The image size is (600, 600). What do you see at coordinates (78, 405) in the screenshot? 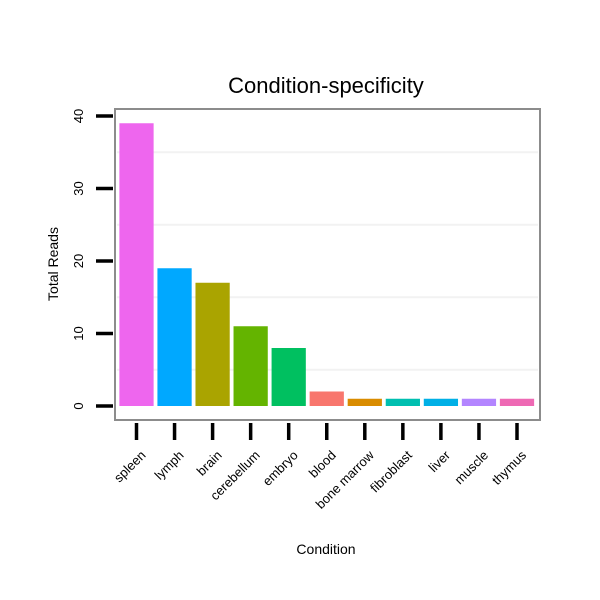
I see `y-tick-label: 0` at bounding box center [78, 405].